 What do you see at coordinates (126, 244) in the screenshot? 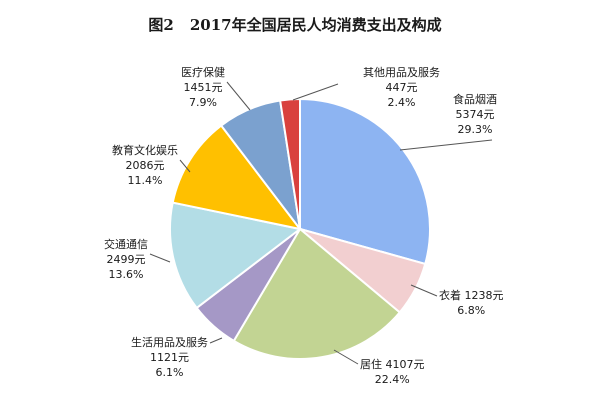
I see `slice-label-name-4: 交通通信` at bounding box center [126, 244].